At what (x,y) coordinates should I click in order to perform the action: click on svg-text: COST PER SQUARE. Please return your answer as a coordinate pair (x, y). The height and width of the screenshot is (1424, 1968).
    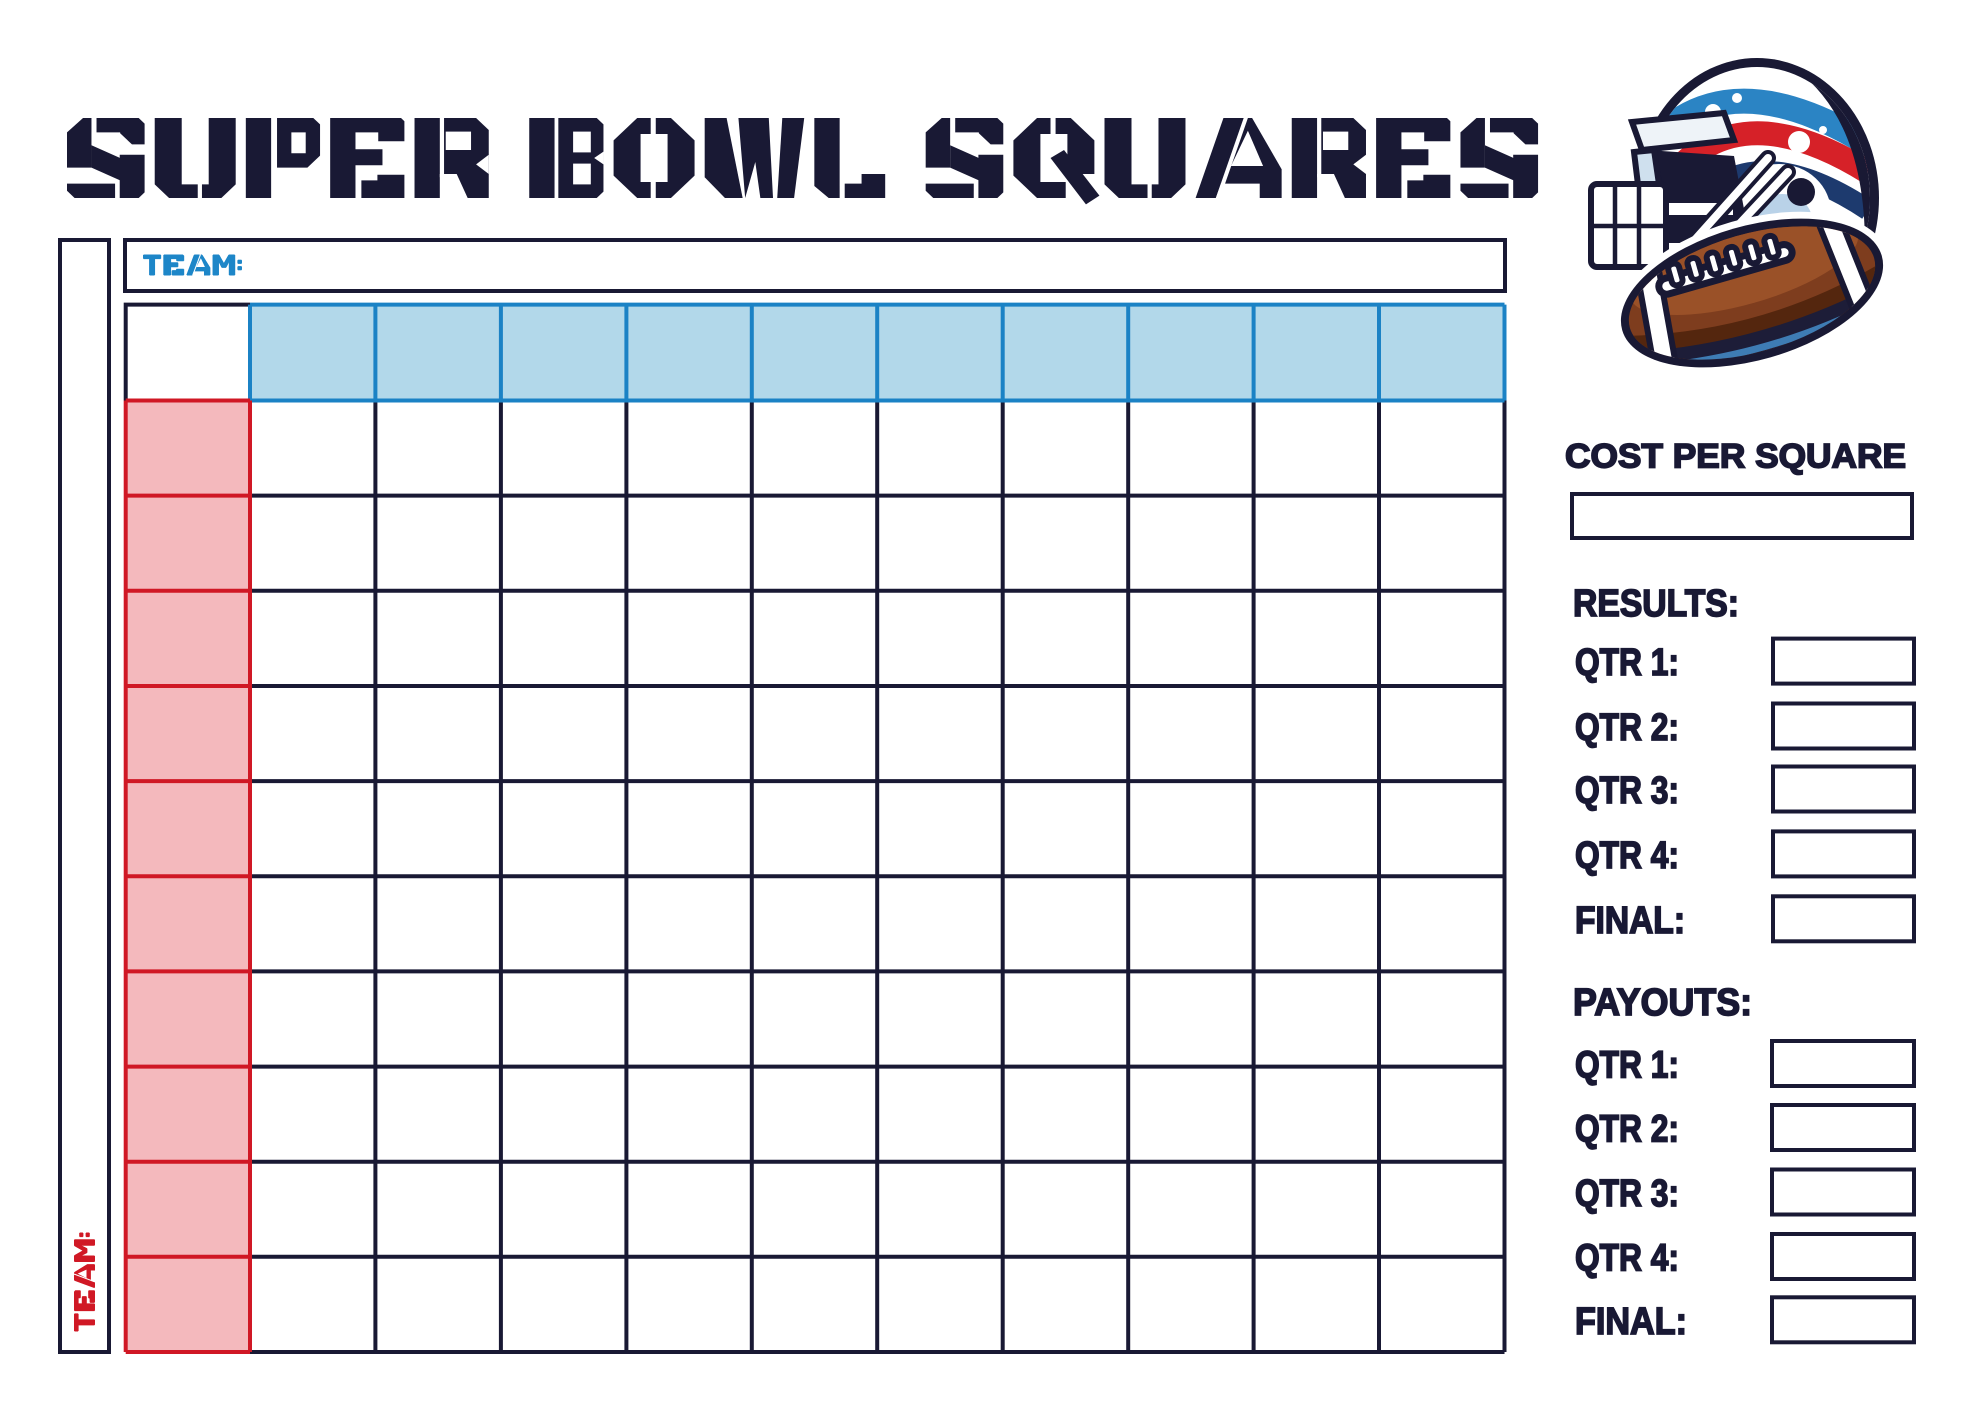
    Looking at the image, I should click on (1735, 457).